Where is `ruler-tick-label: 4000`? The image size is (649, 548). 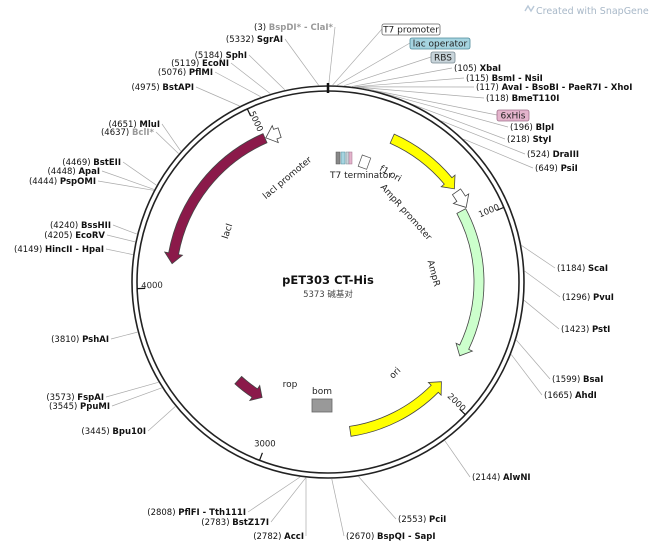 ruler-tick-label: 4000 is located at coordinates (152, 286).